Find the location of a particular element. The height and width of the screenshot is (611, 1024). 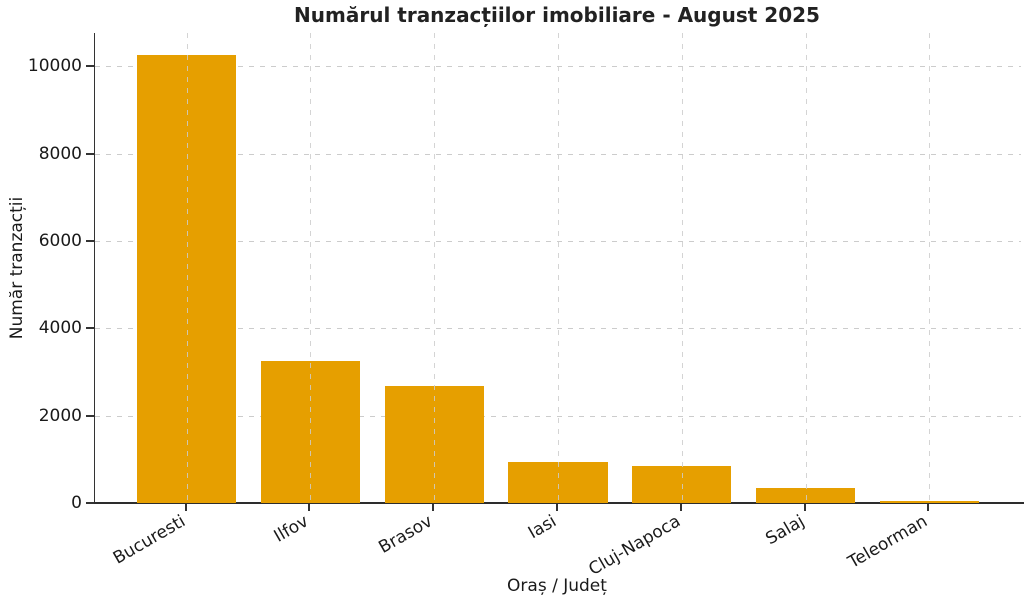

x-axis-label: Oraș / Județ is located at coordinates (557, 586).